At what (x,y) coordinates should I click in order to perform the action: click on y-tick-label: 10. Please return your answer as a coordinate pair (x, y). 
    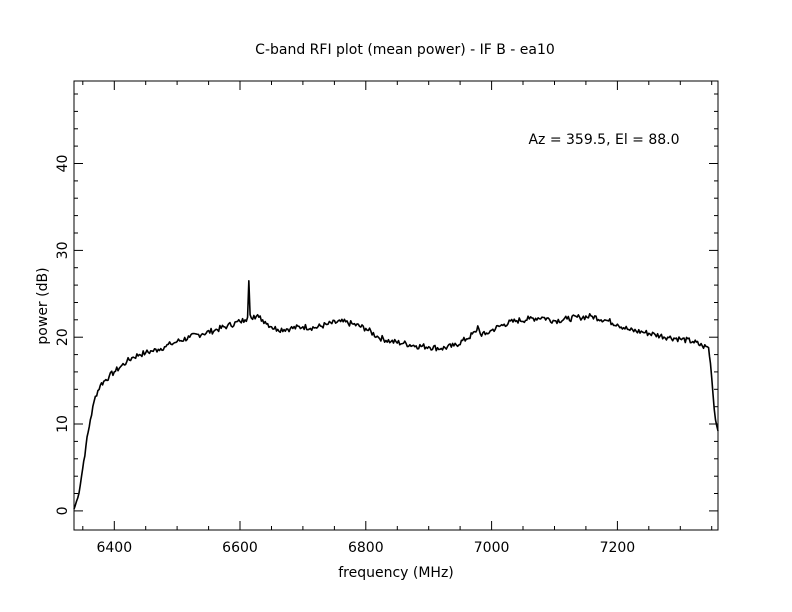
    Looking at the image, I should click on (63, 424).